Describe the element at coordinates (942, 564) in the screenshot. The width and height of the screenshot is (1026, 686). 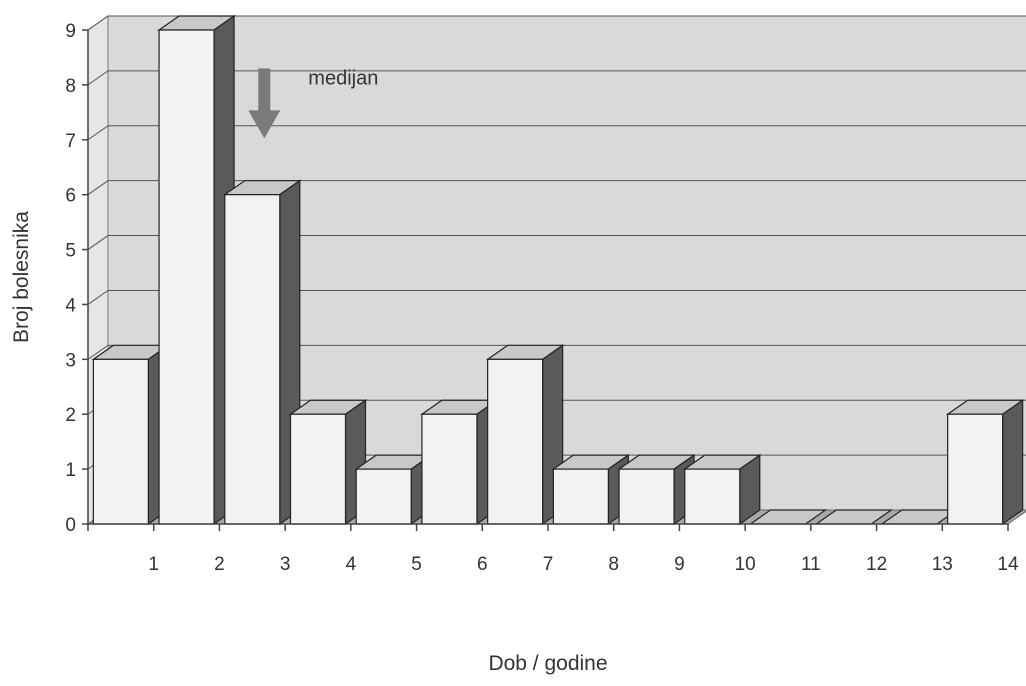
I see `x-tick-label: 13` at that location.